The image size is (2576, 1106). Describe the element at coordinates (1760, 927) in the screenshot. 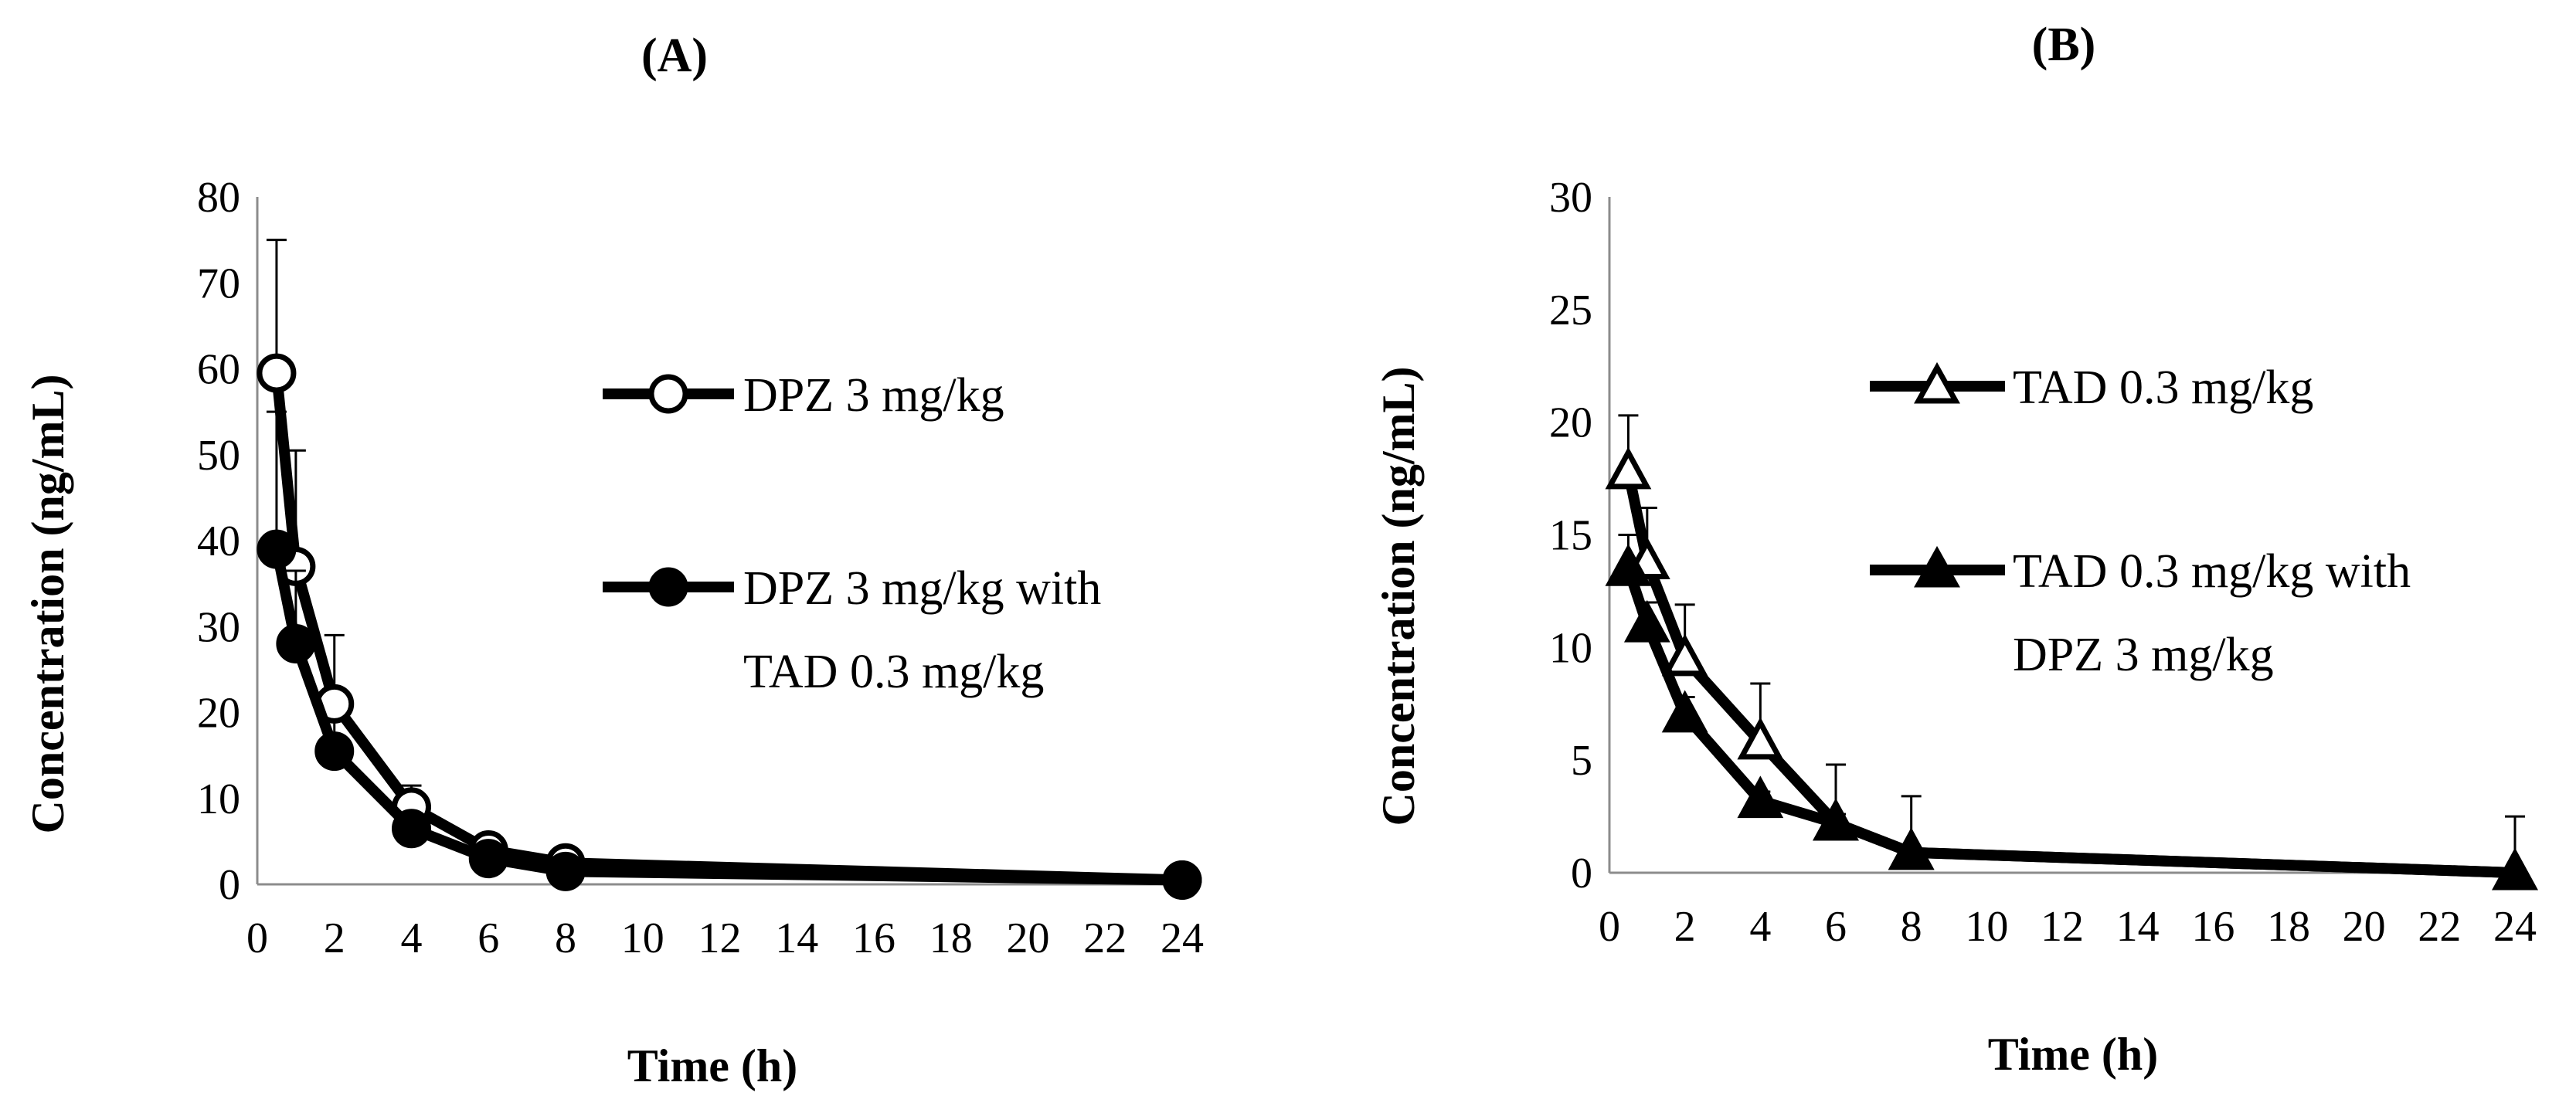

I see `x-tick-label-b: 4` at that location.